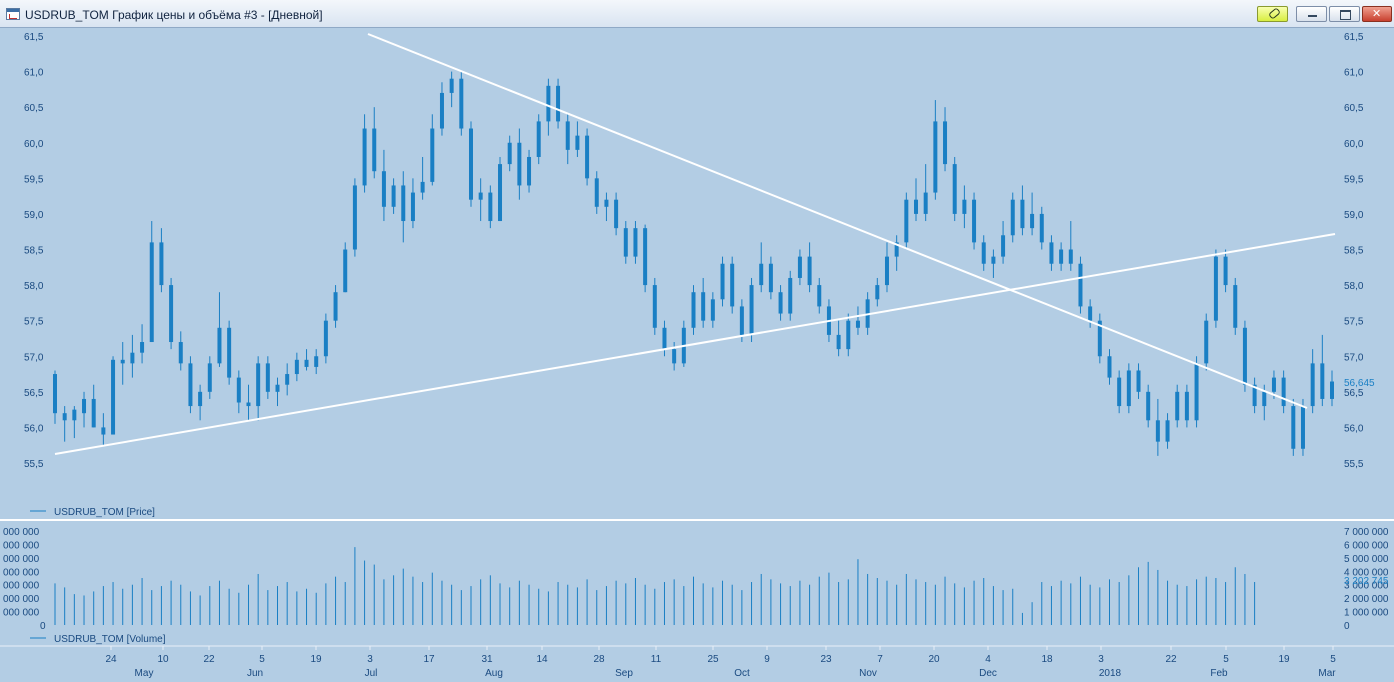  What do you see at coordinates (1354, 108) in the screenshot?
I see `price-tick-right: 60,5` at bounding box center [1354, 108].